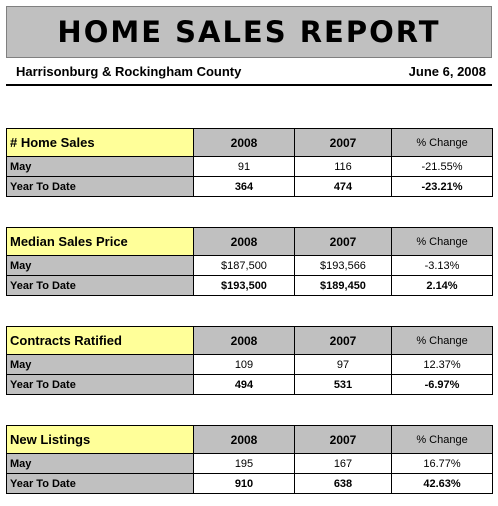  Describe the element at coordinates (343, 463) in the screenshot. I see `value-2007: 167` at that location.